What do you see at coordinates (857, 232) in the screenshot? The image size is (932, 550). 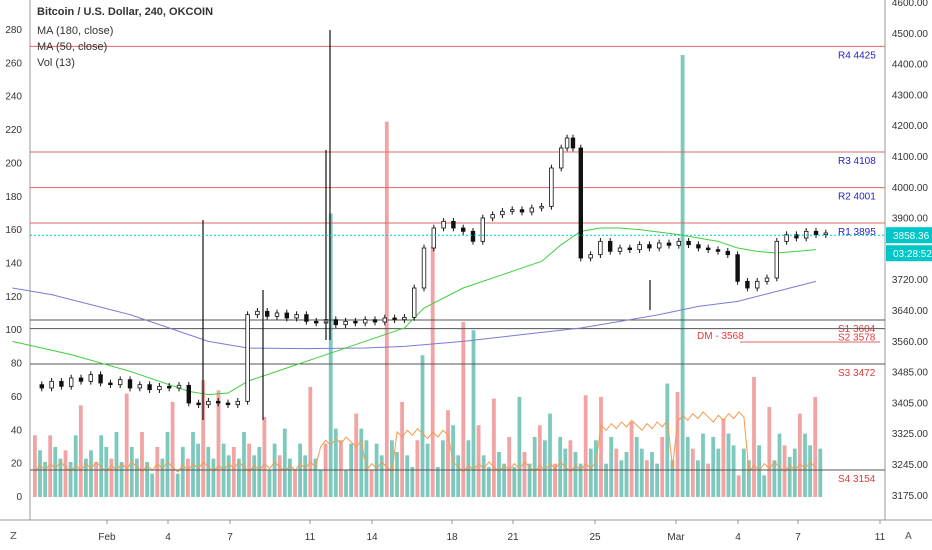 I see `pivot-label-r1: R1 3895` at bounding box center [857, 232].